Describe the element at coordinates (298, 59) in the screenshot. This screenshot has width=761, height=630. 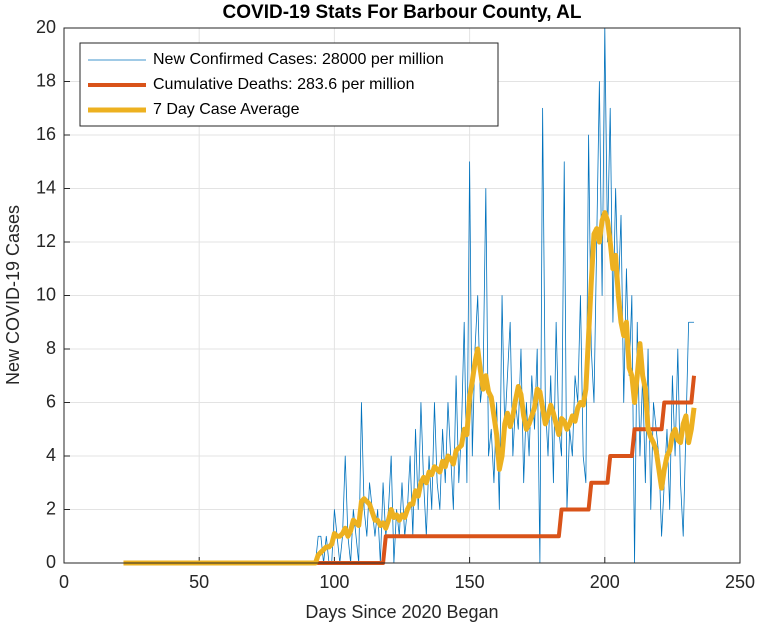
I see `legend-label: New Confirmed Cases: 28000 per million` at that location.